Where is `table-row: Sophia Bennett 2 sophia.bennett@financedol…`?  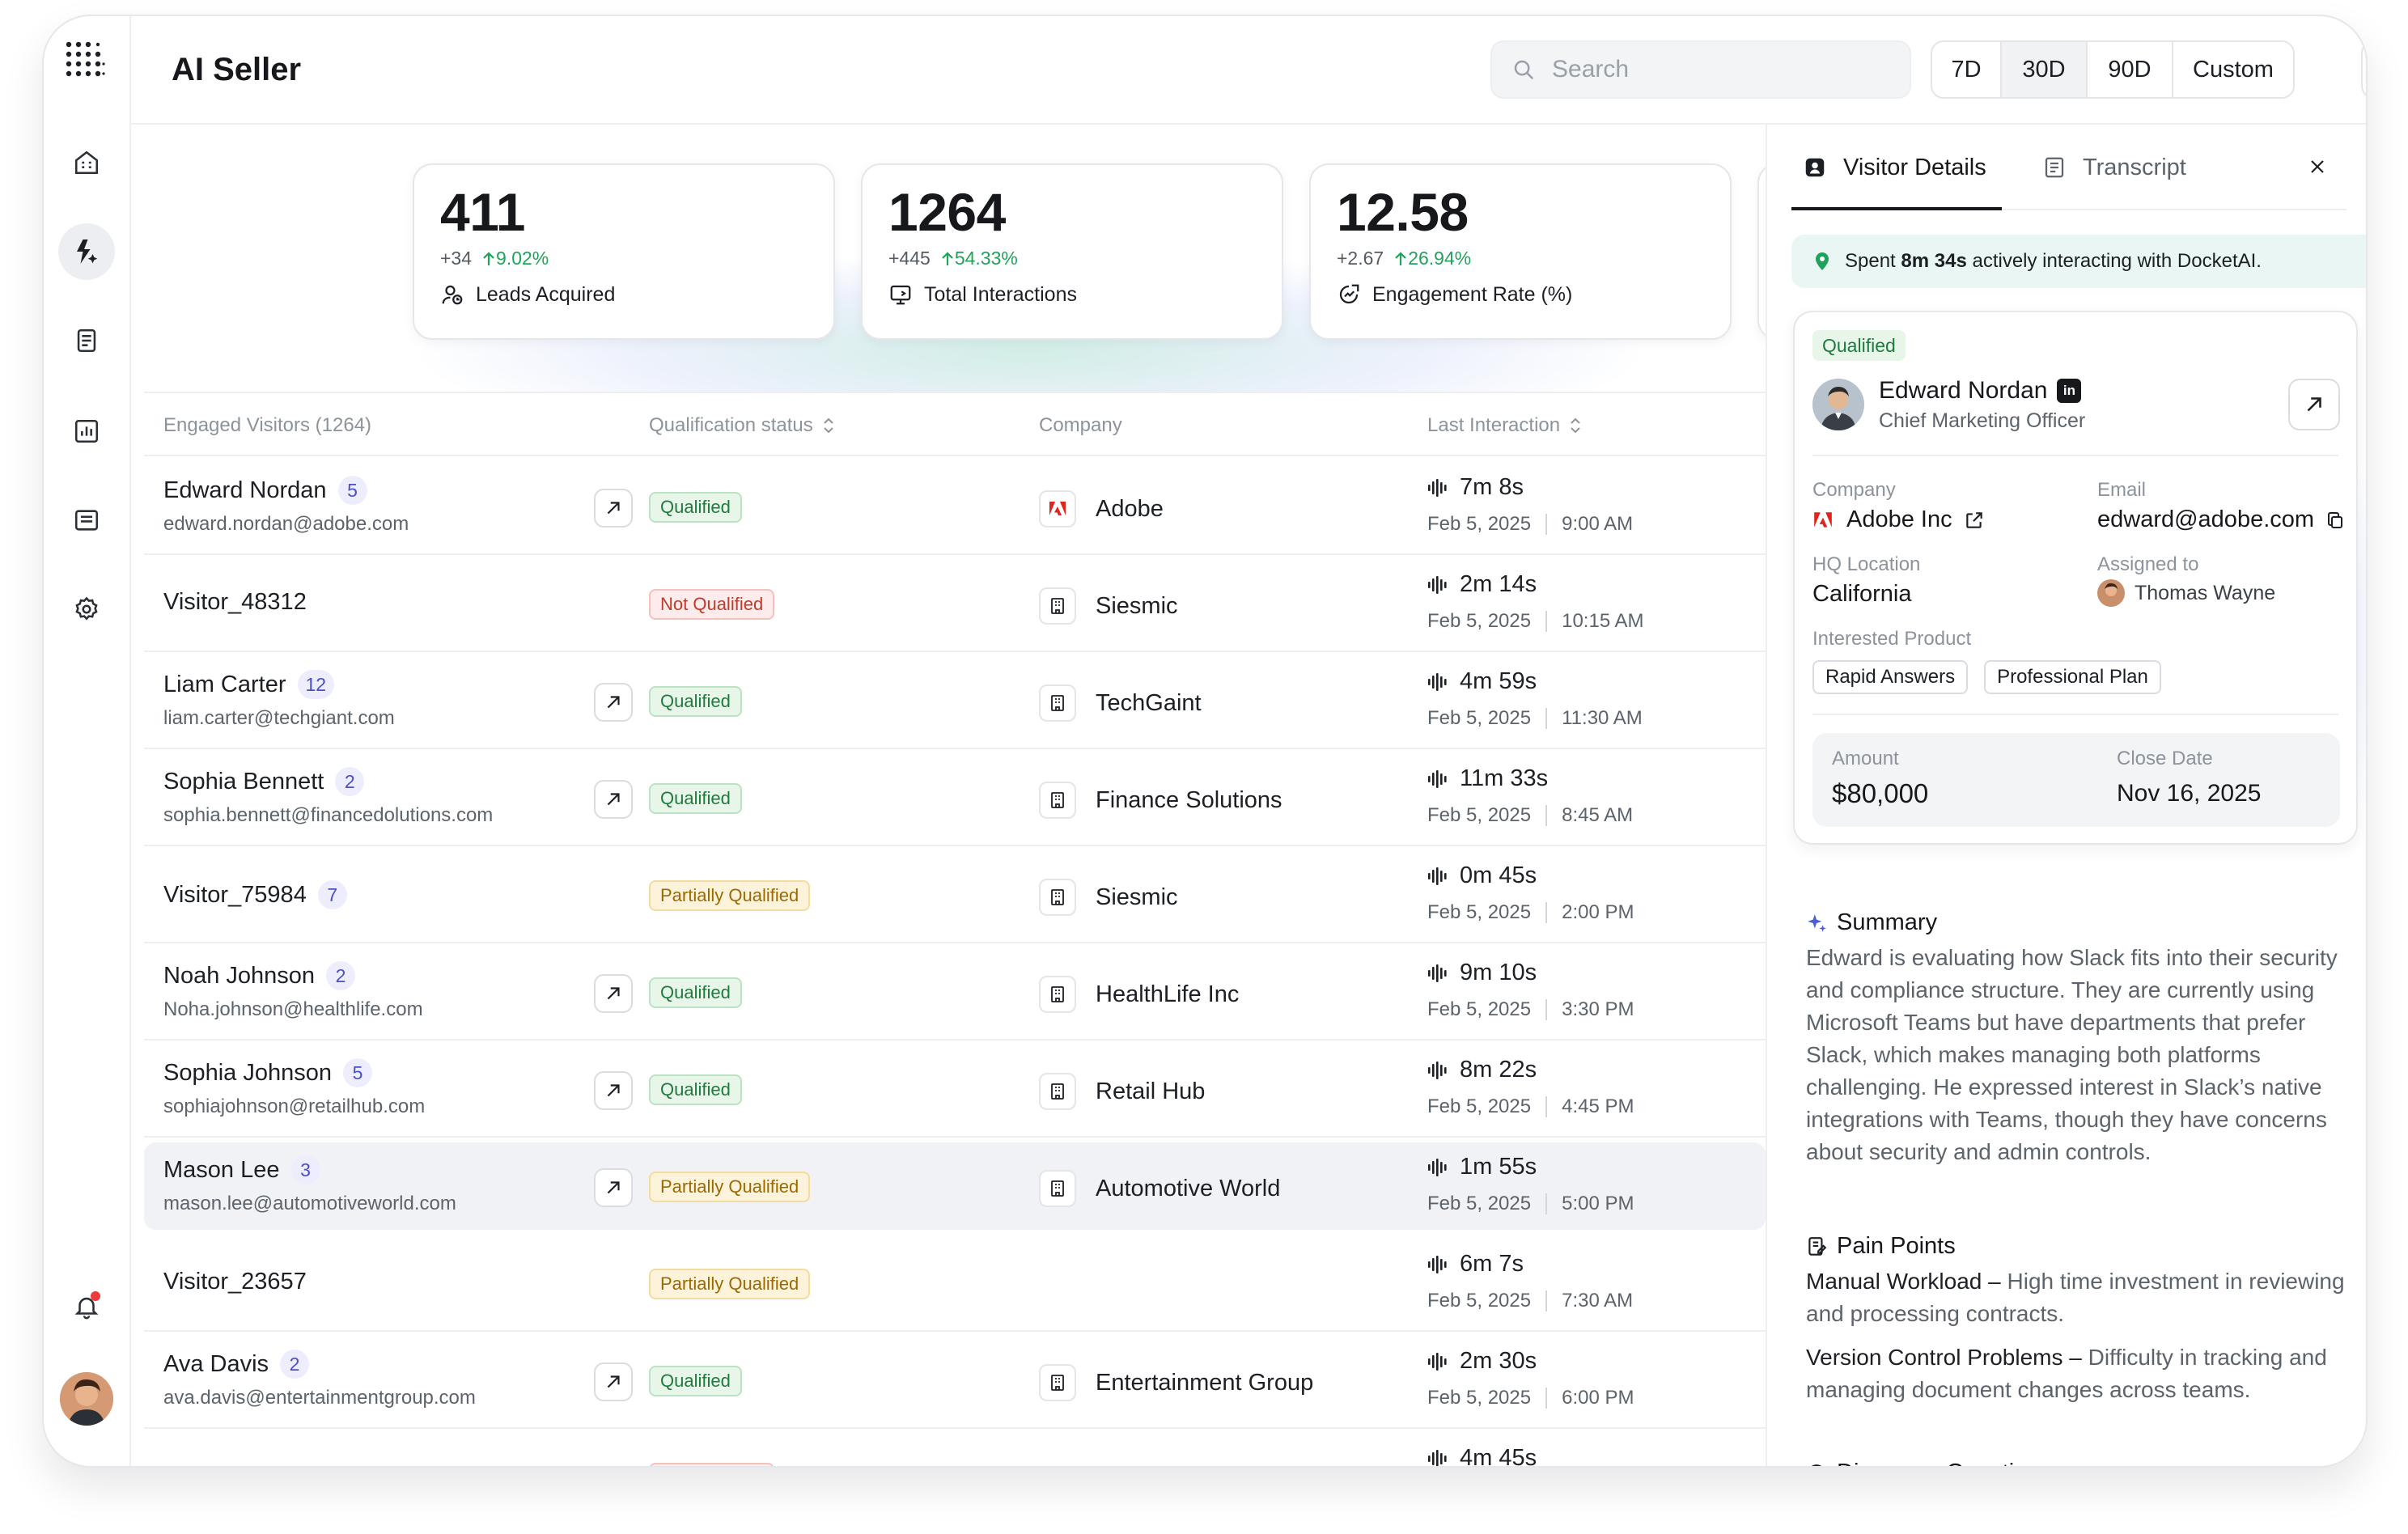
table-row: Sophia Bennett 2 sophia.bennett@financedol… is located at coordinates (955, 797).